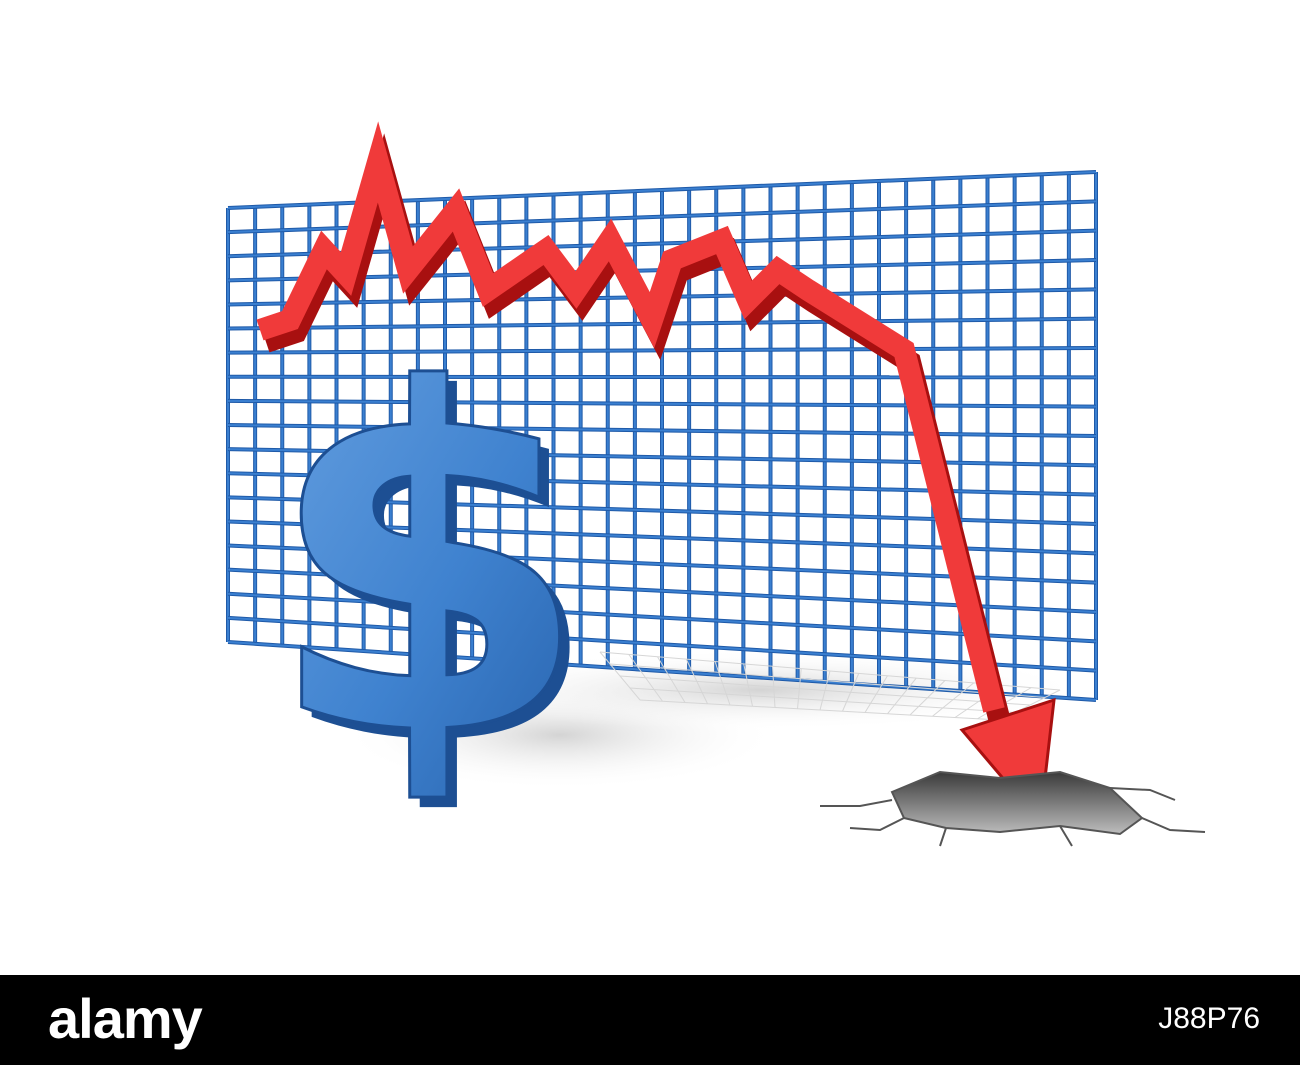 This screenshot has height=1065, width=1300. Describe the element at coordinates (427, 565) in the screenshot. I see `dollar-sign-glyph: $` at that location.